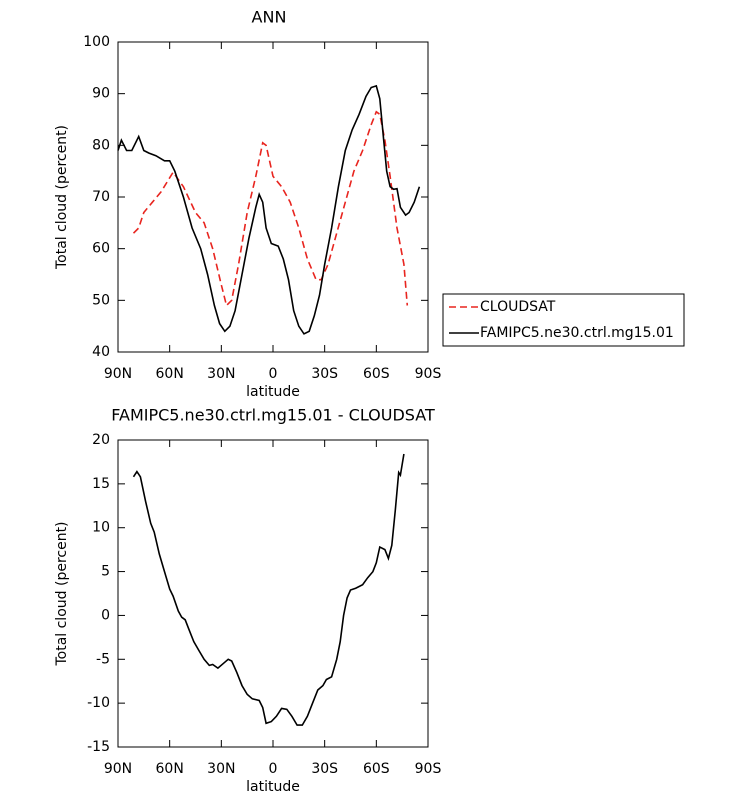 The height and width of the screenshot is (806, 733). Describe the element at coordinates (518, 307) in the screenshot. I see `legend-label: CLOUDSAT` at that location.